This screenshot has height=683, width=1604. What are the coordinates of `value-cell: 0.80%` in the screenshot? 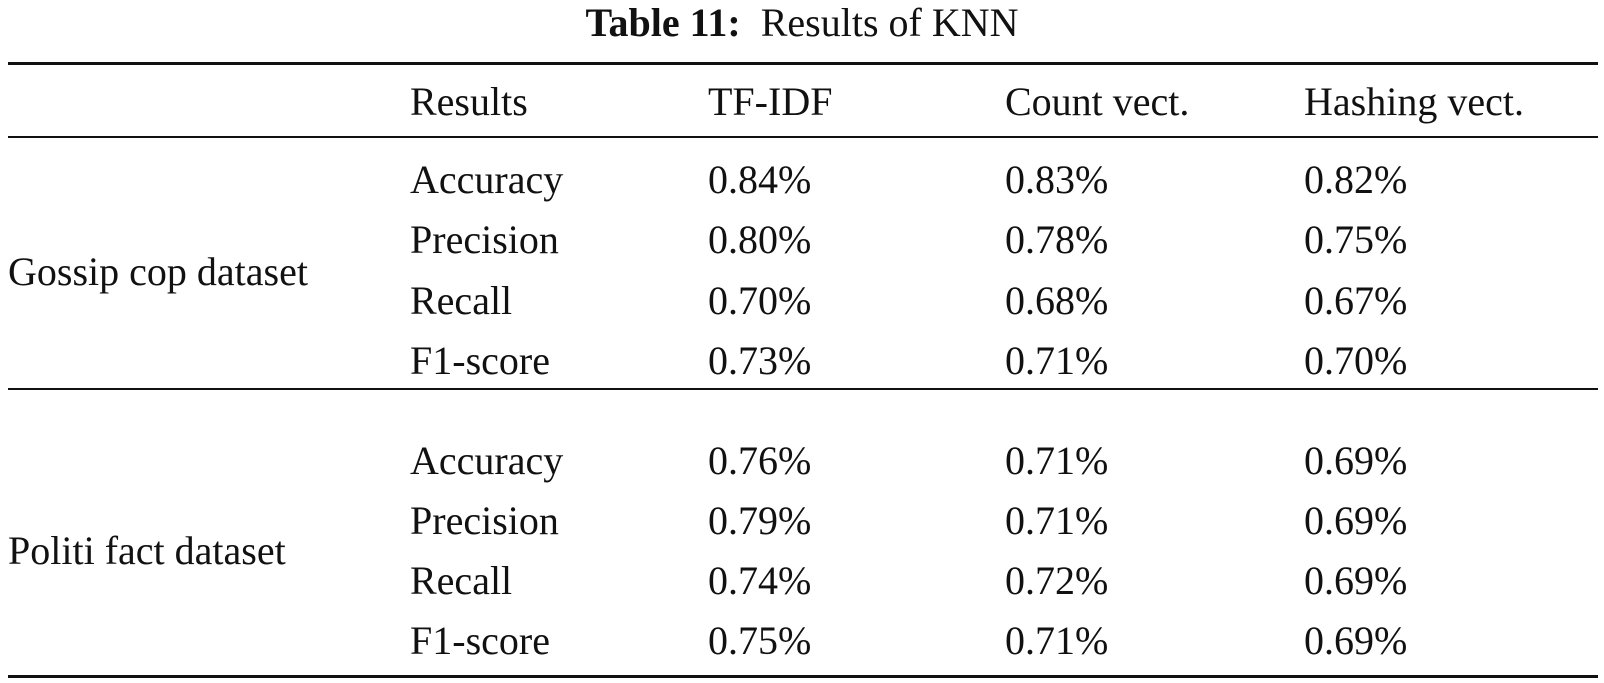 It's located at (760, 239).